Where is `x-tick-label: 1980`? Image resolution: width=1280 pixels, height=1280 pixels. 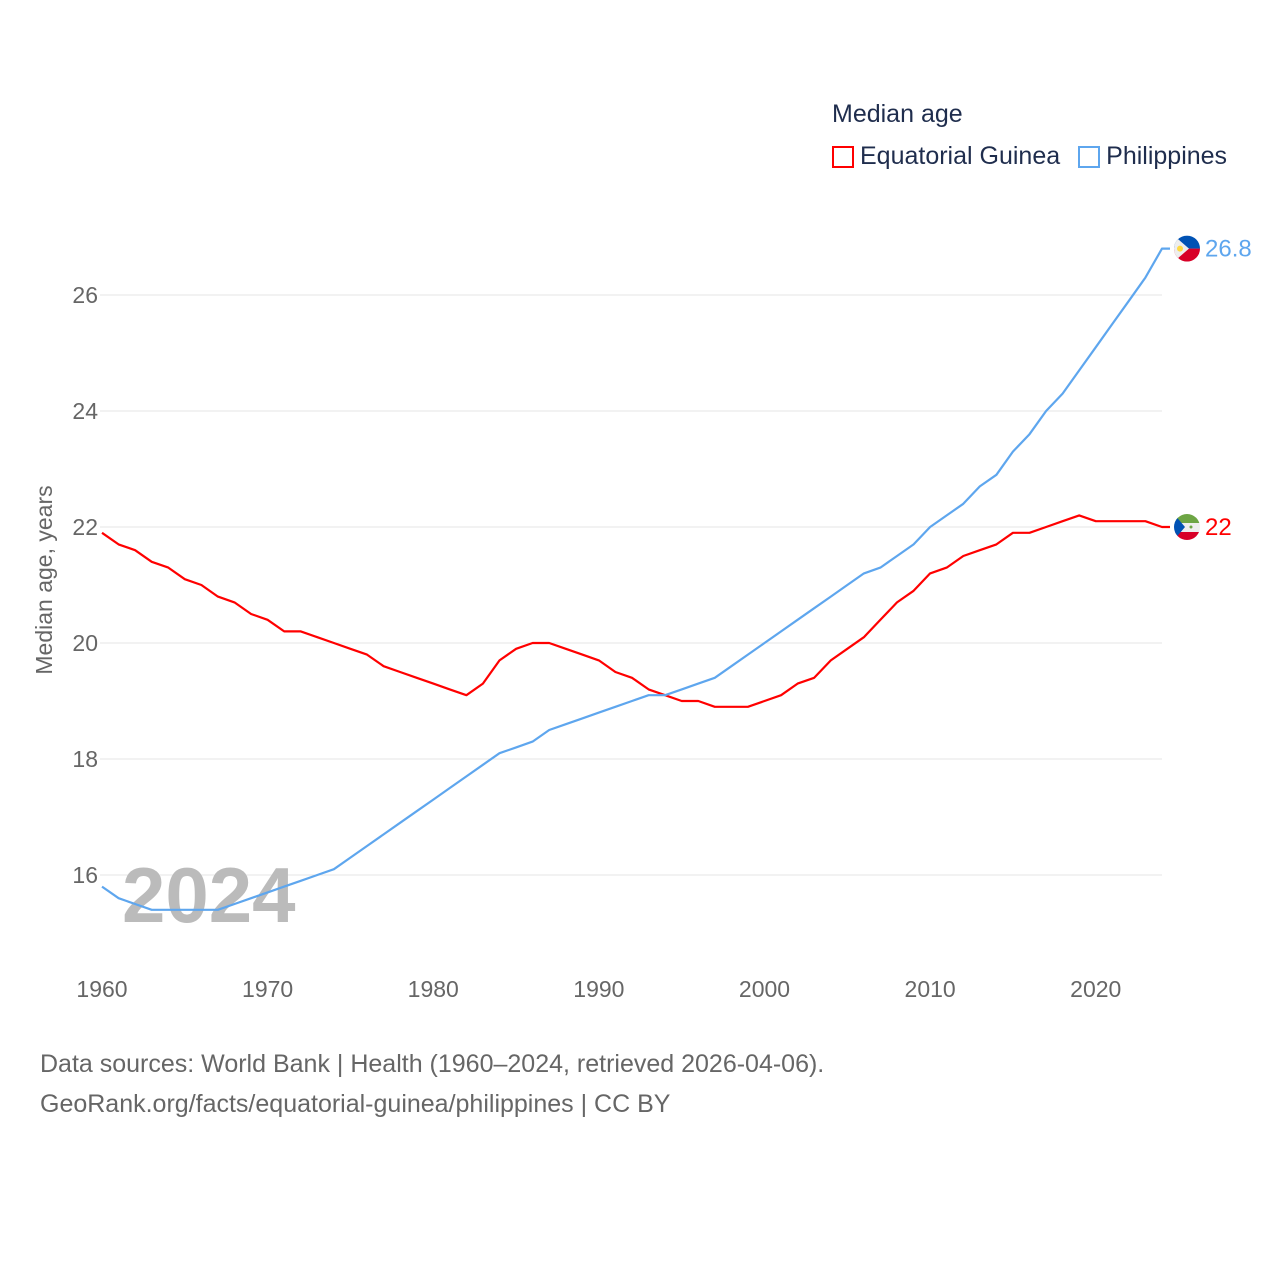 x-tick-label: 1980 is located at coordinates (433, 989).